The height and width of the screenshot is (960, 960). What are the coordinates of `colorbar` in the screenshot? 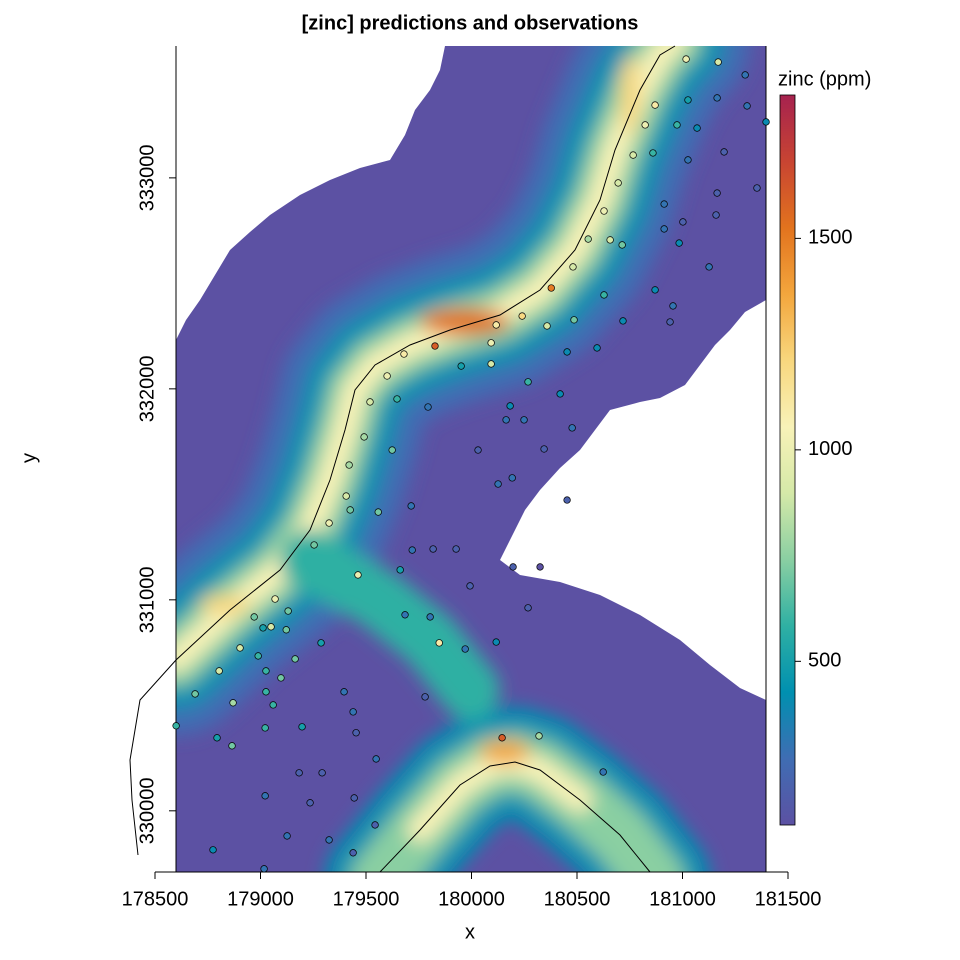 It's located at (787, 460).